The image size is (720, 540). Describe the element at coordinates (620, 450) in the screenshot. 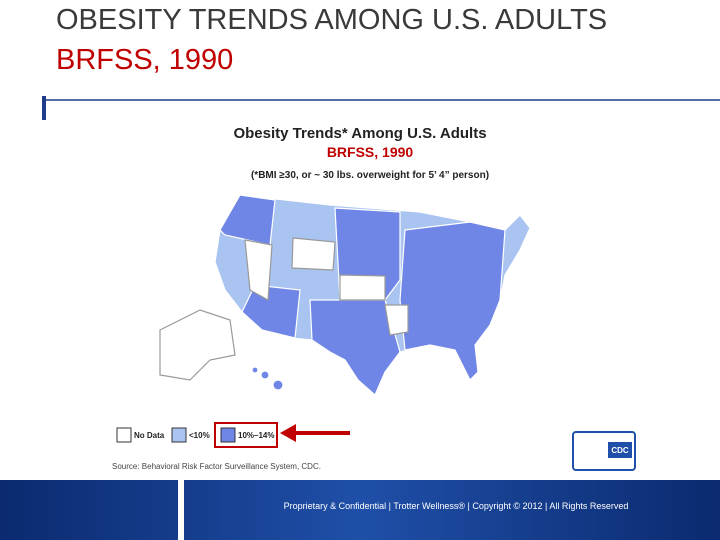

I see `logo-text: CDC` at that location.